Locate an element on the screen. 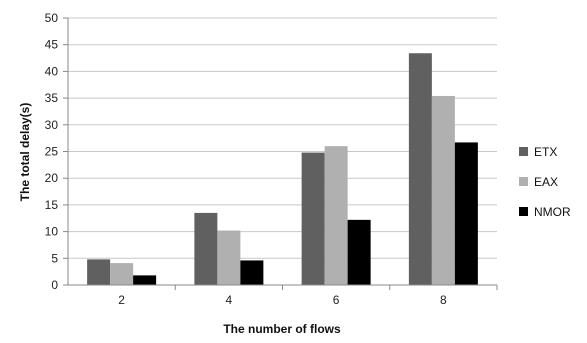  legend-label-etx: ETX is located at coordinates (545, 152).